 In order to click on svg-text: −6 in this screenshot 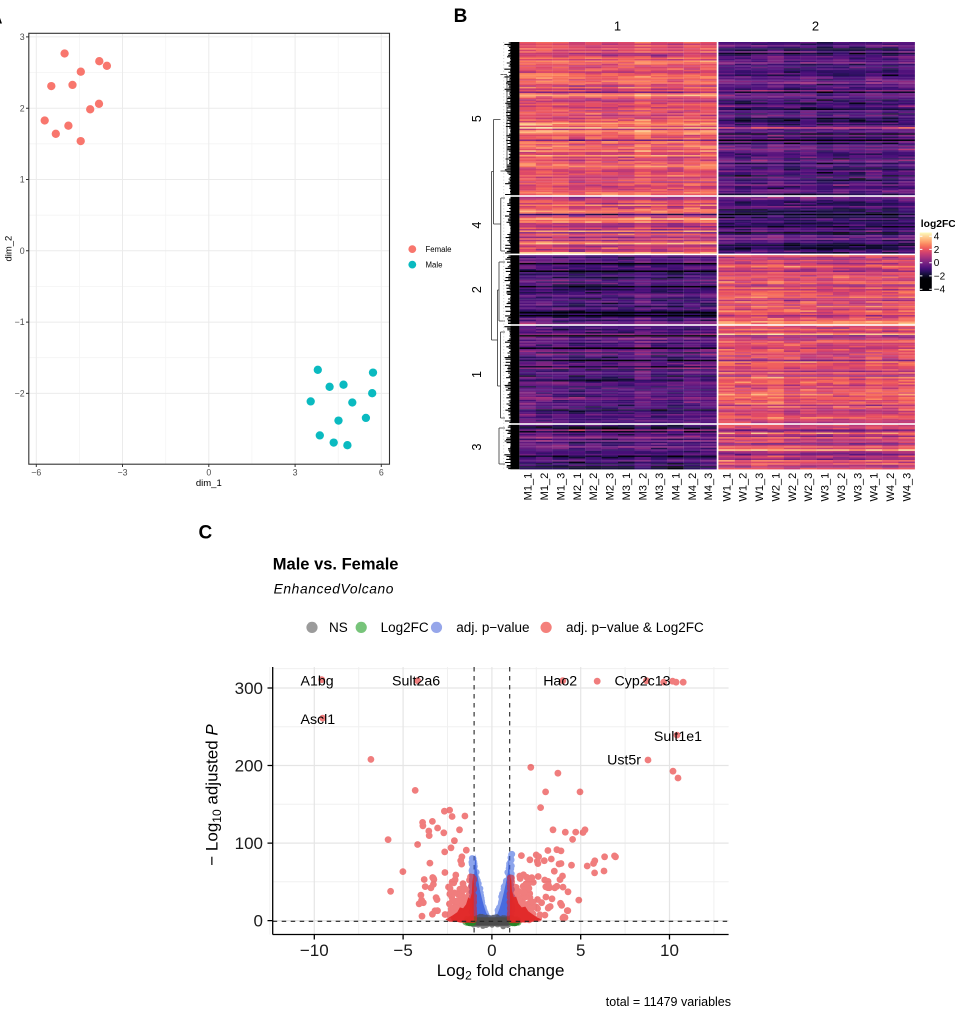, I will do `click(36, 472)`.